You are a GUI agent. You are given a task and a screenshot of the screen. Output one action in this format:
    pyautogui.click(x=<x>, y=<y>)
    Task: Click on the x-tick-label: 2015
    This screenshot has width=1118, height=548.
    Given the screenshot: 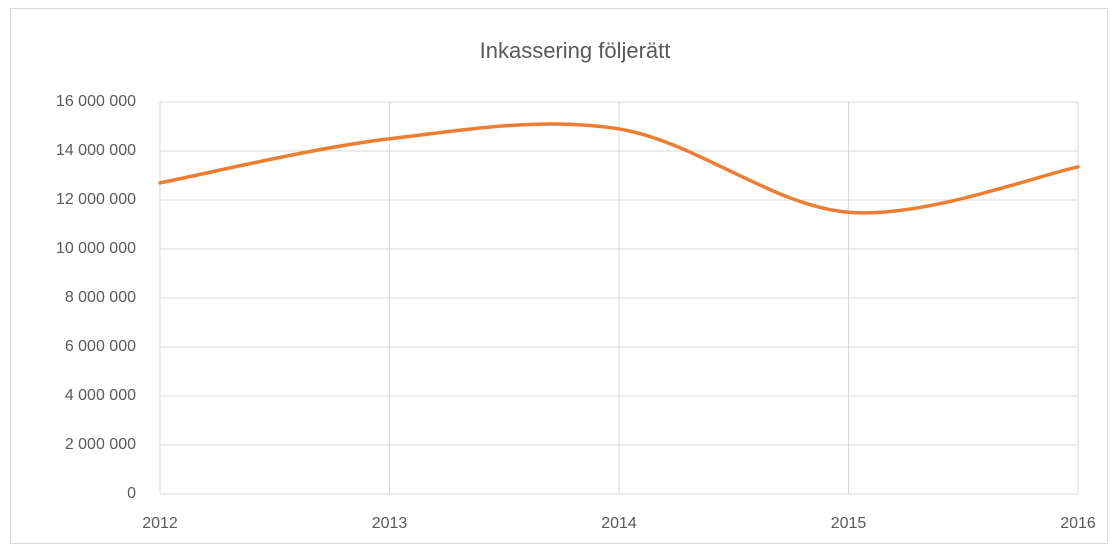 What is the action you would take?
    pyautogui.click(x=849, y=523)
    